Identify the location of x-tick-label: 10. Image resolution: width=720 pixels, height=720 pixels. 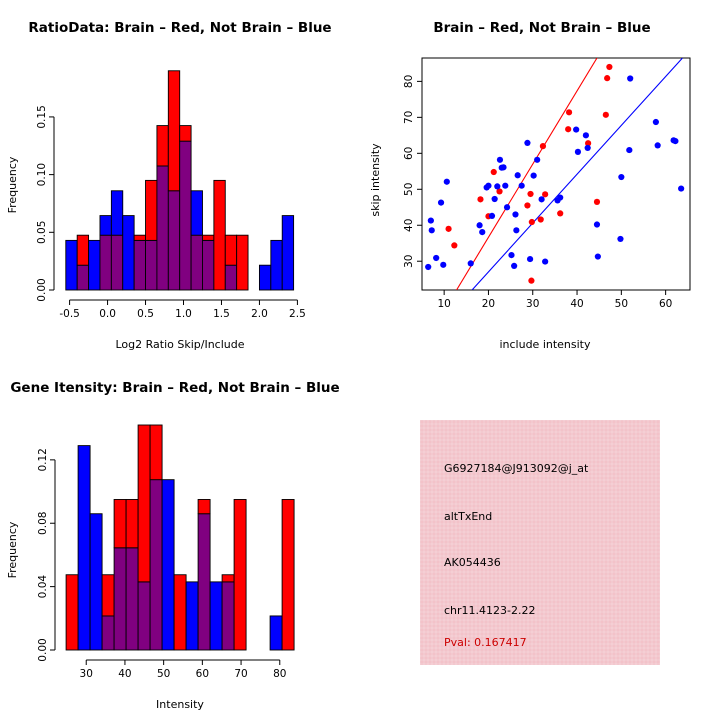
(443, 304).